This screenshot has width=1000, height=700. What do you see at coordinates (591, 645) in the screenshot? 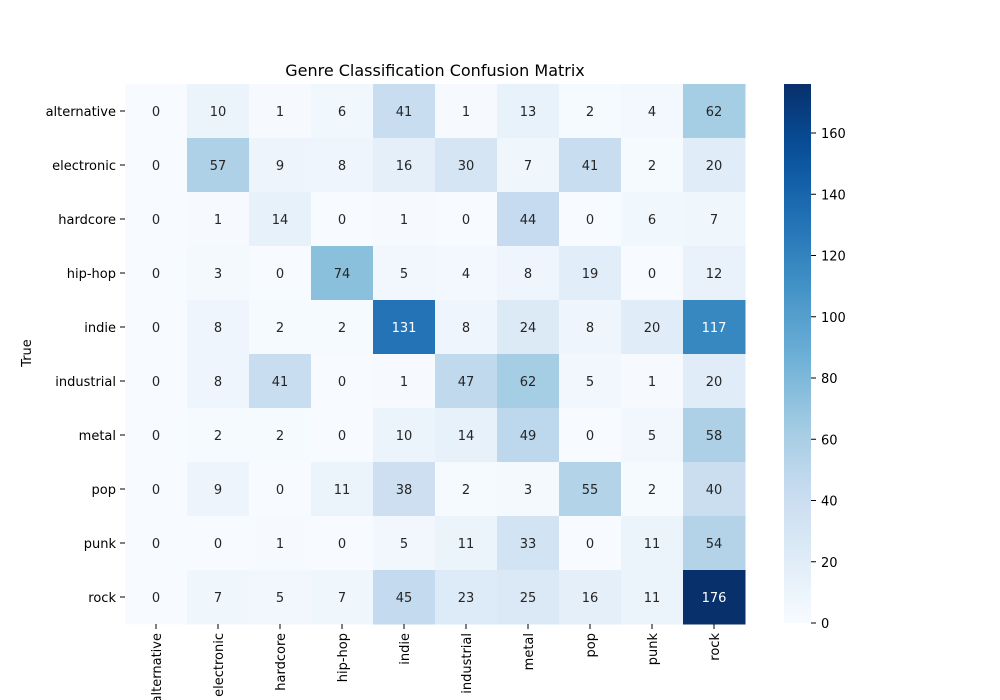
I see `x-tick-label: pop` at bounding box center [591, 645].